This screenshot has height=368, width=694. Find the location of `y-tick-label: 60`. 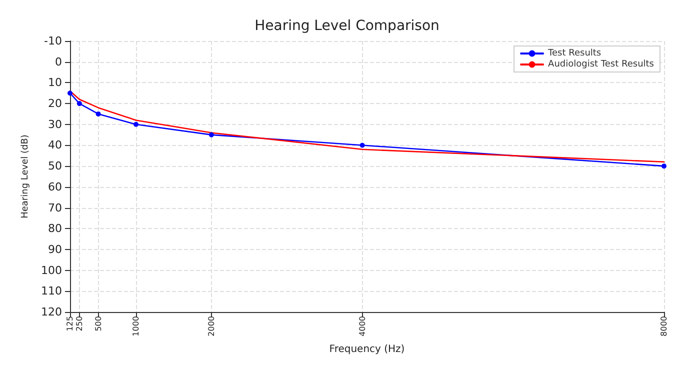

y-tick-label: 60 is located at coordinates (55, 187).